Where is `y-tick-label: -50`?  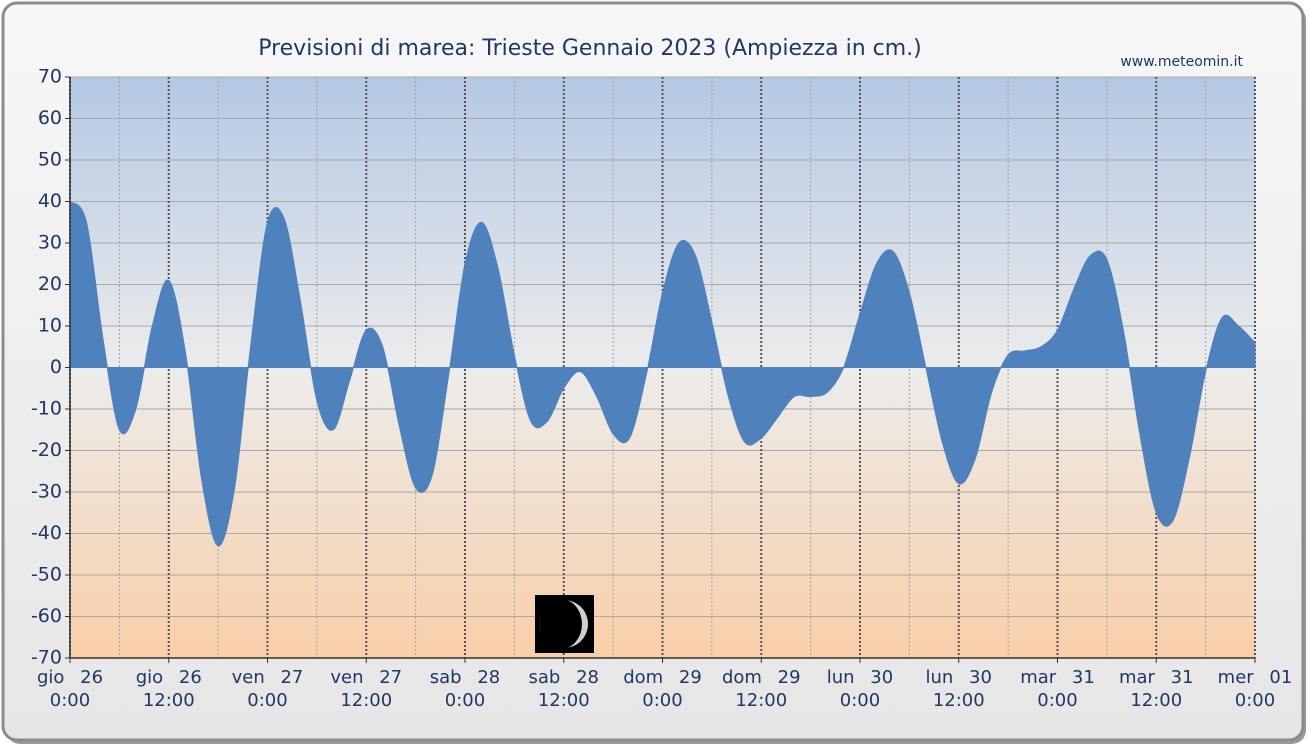
y-tick-label: -50 is located at coordinates (46, 575).